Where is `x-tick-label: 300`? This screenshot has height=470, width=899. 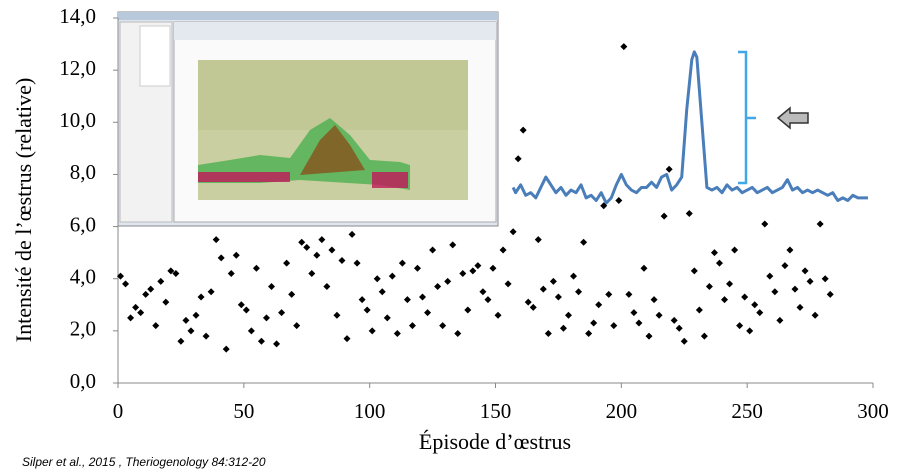
x-tick-label: 300 is located at coordinates (873, 411).